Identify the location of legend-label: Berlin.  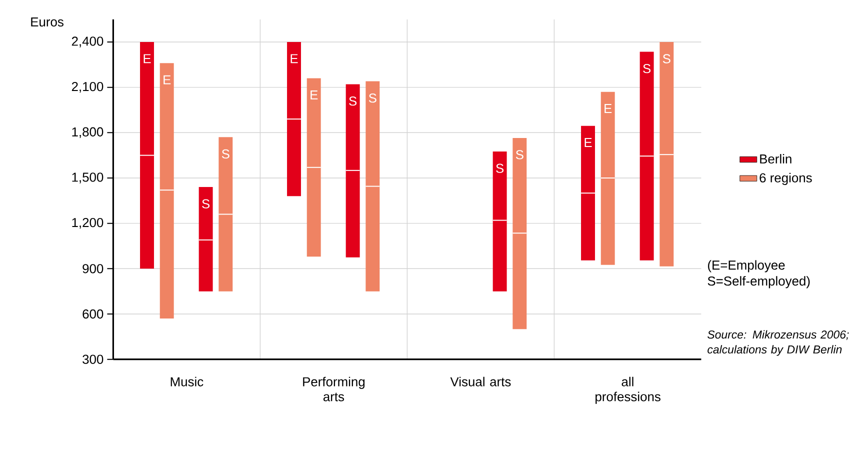
(776, 159).